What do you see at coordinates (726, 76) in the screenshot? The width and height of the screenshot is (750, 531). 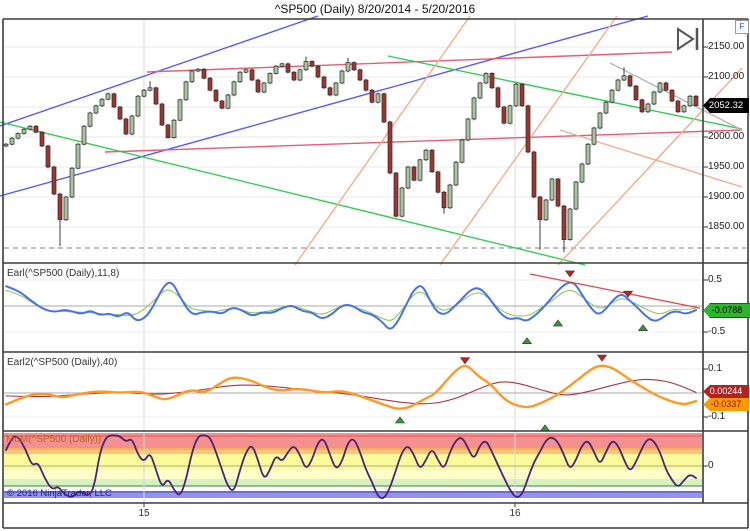 I see `price-axis-label: 2100.00` at bounding box center [726, 76].